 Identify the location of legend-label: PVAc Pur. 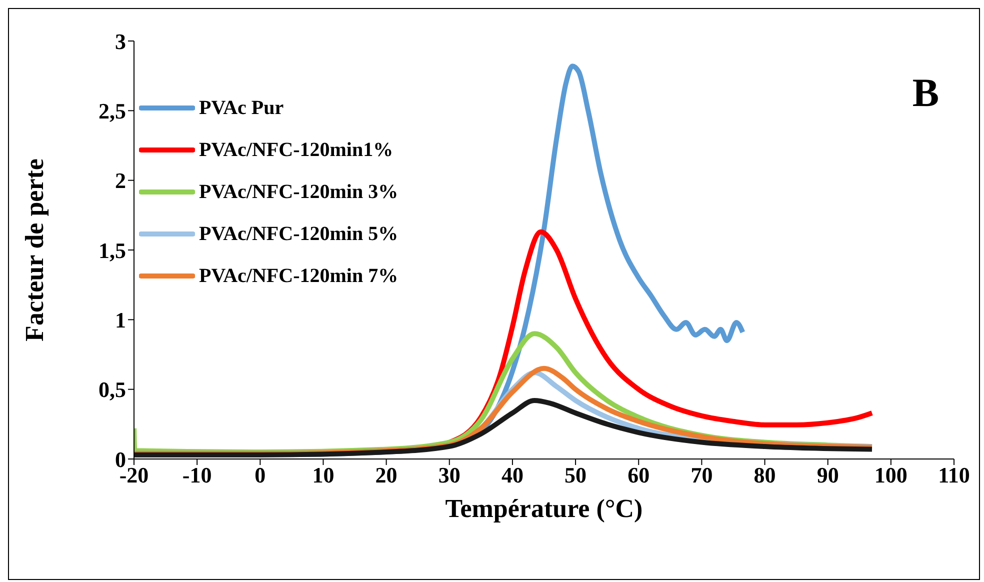
(241, 108).